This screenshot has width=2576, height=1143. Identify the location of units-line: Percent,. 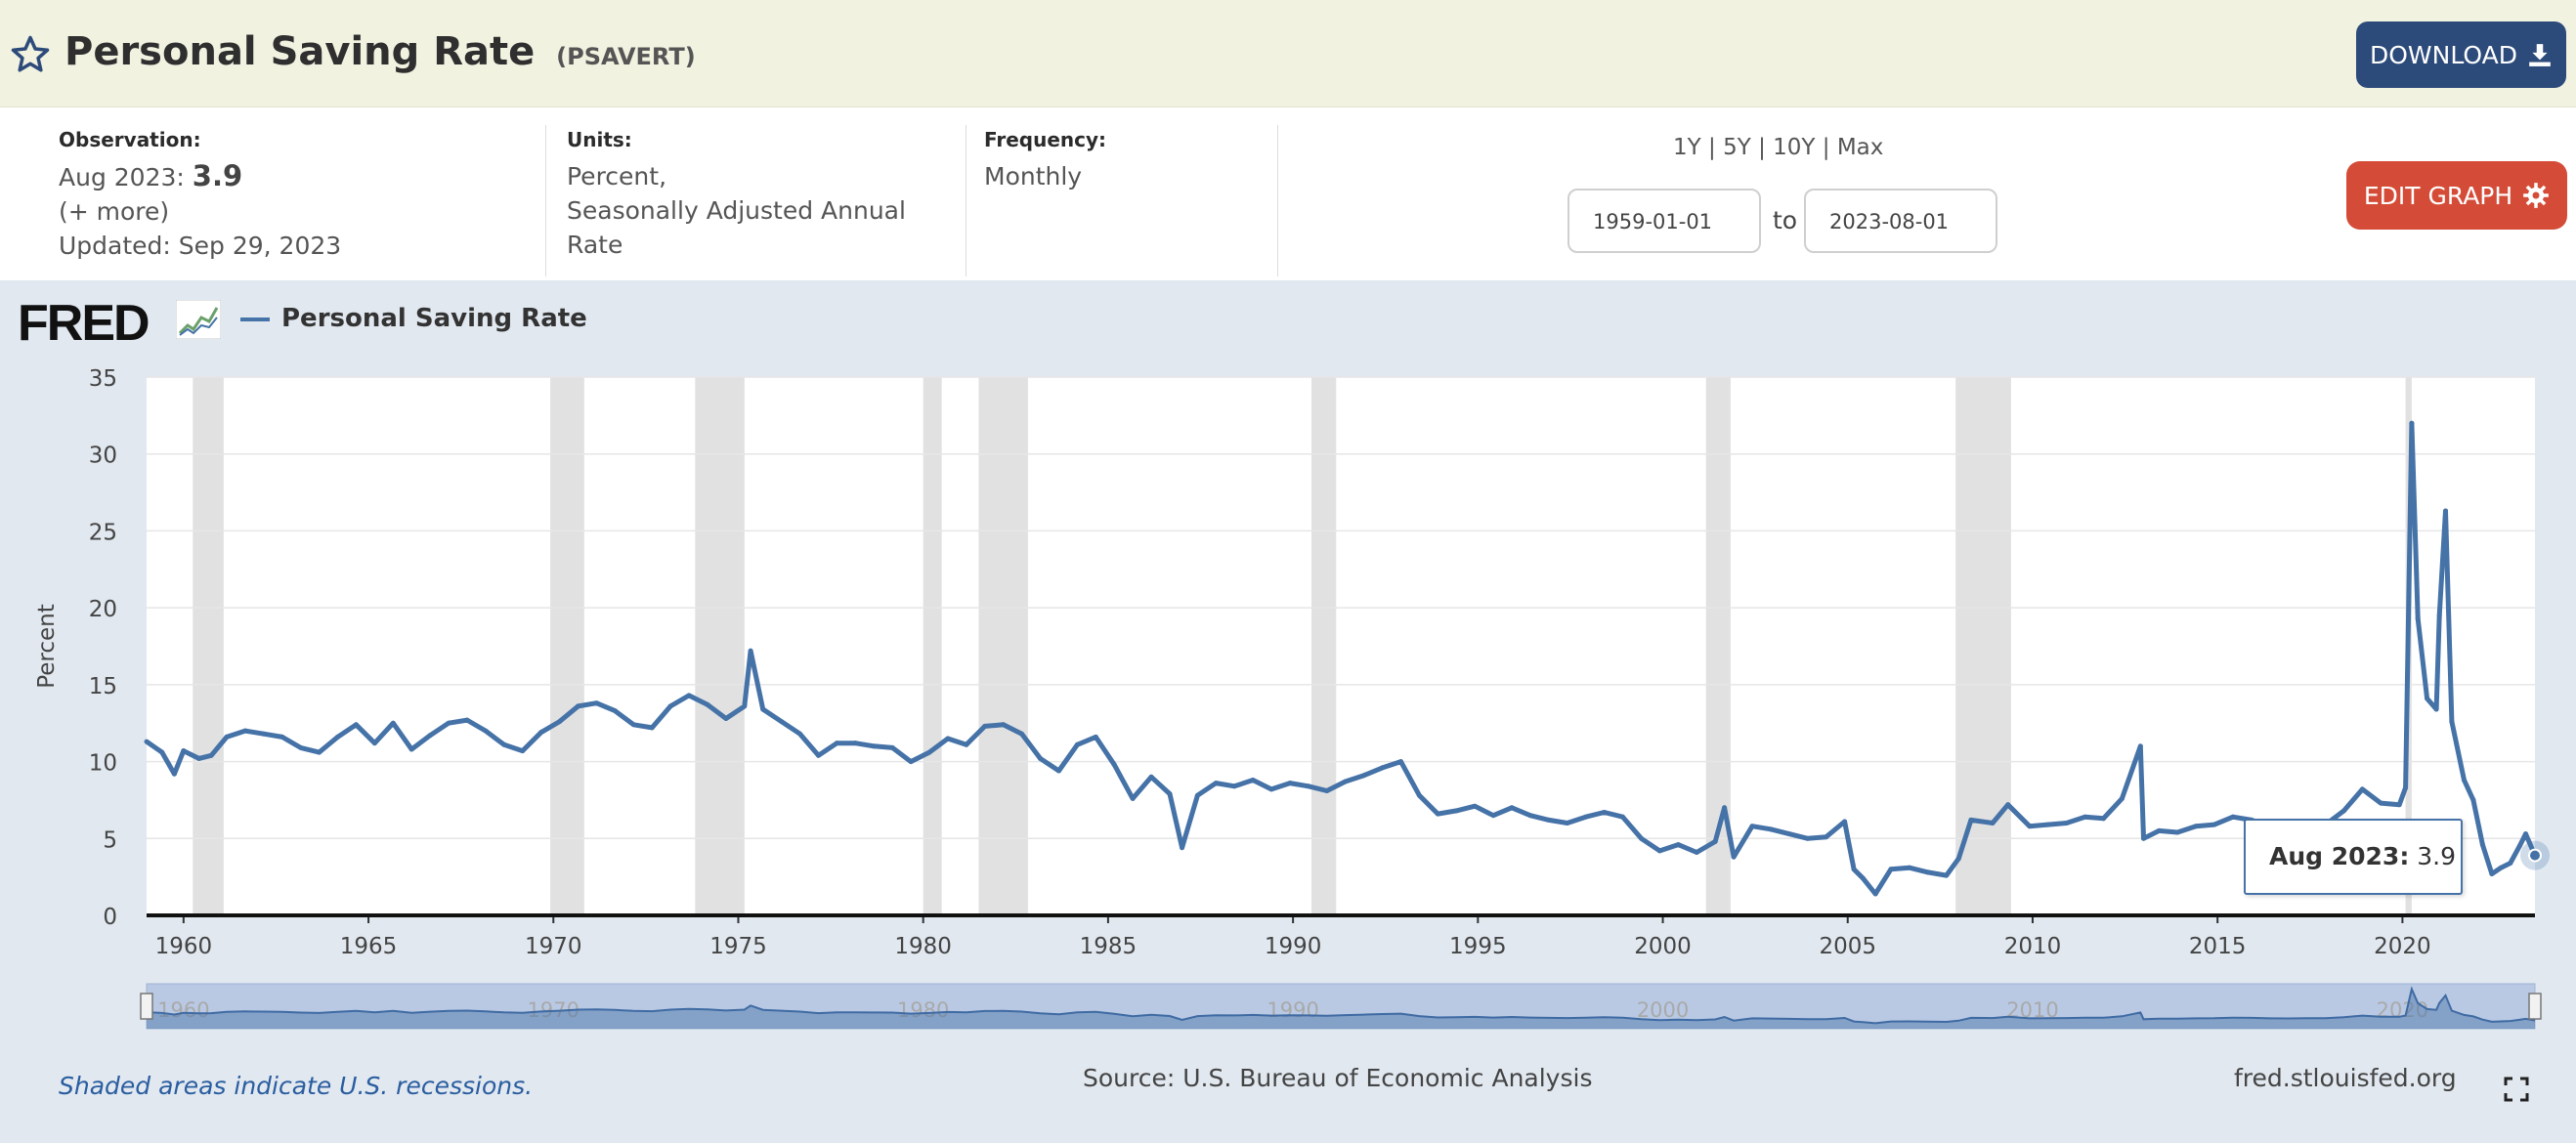
(617, 176).